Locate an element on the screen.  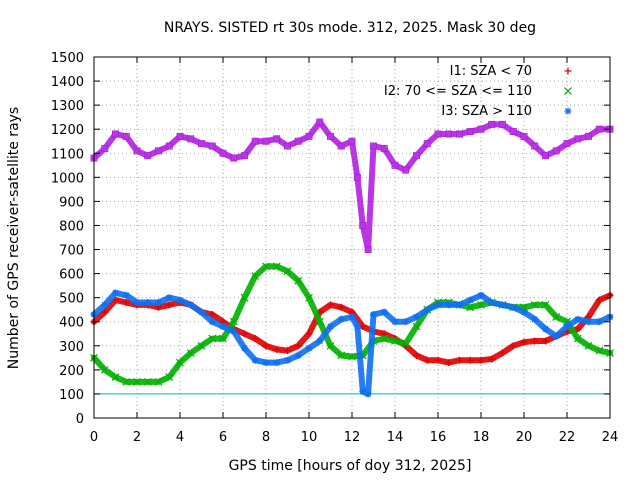
legend-label-3: I3: SZA > 110 is located at coordinates (486, 111).